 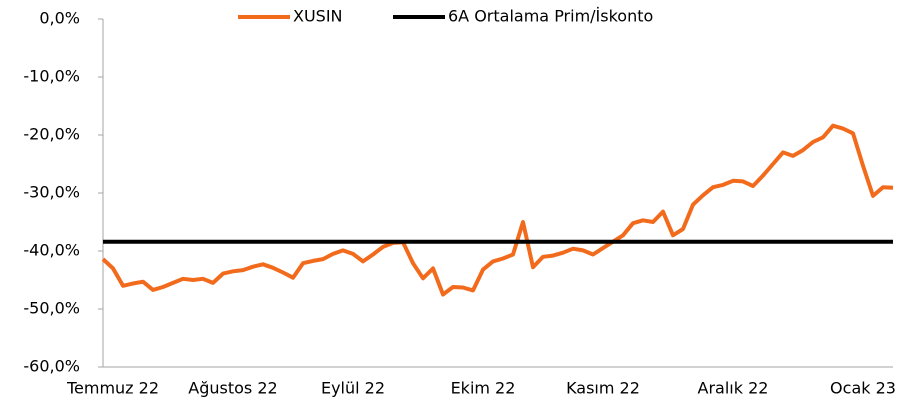 What do you see at coordinates (353, 388) in the screenshot?
I see `x-tick-label: Eylül 22` at bounding box center [353, 388].